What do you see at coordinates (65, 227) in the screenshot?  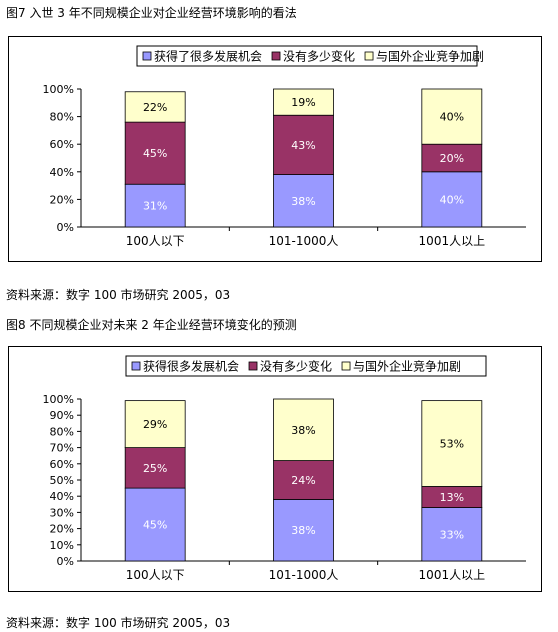 I see `chart1-ytick-label: 0%` at bounding box center [65, 227].